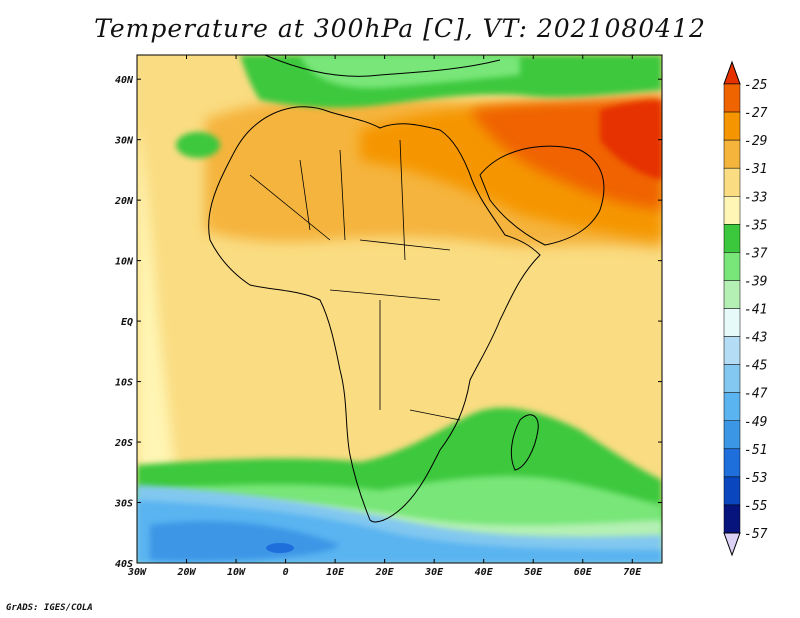 Image resolution: width=800 pixels, height=618 pixels. Describe the element at coordinates (583, 572) in the screenshot. I see `lon-label: 60E` at that location.